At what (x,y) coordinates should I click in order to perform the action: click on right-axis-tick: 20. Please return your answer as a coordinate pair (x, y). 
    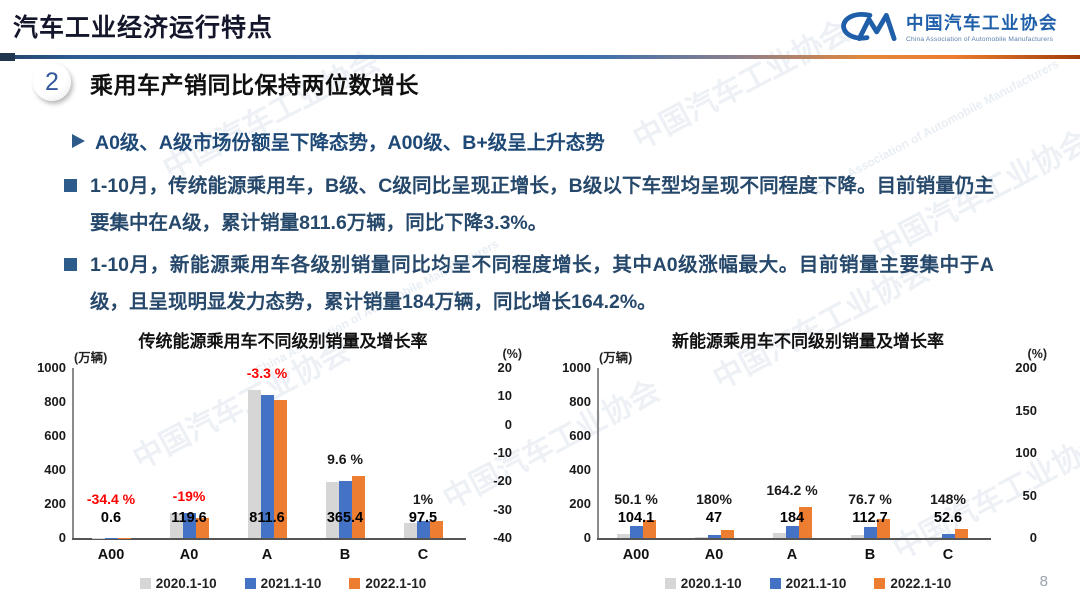
    Looking at the image, I should click on (504, 367).